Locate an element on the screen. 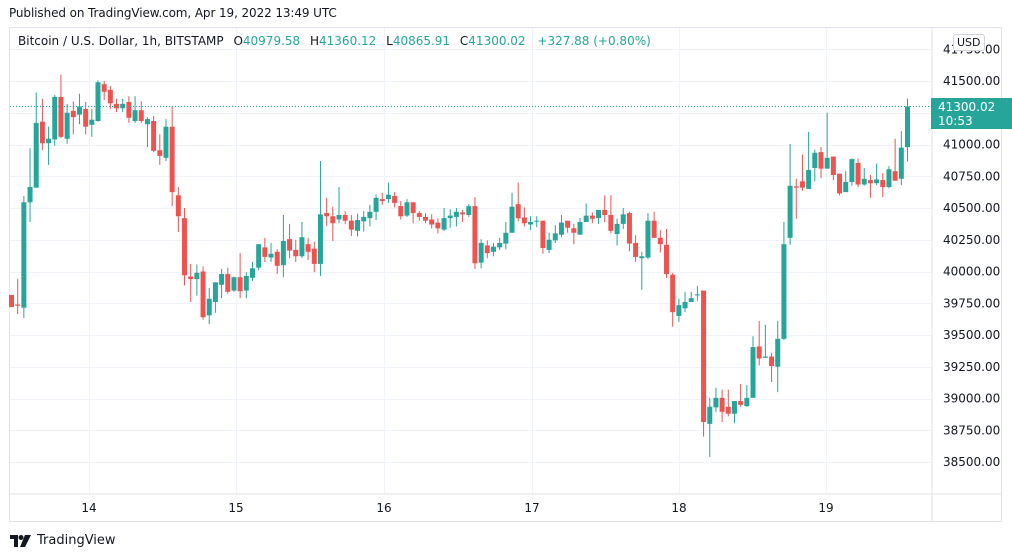 This screenshot has width=1012, height=558. brand-name: TradingView is located at coordinates (76, 540).